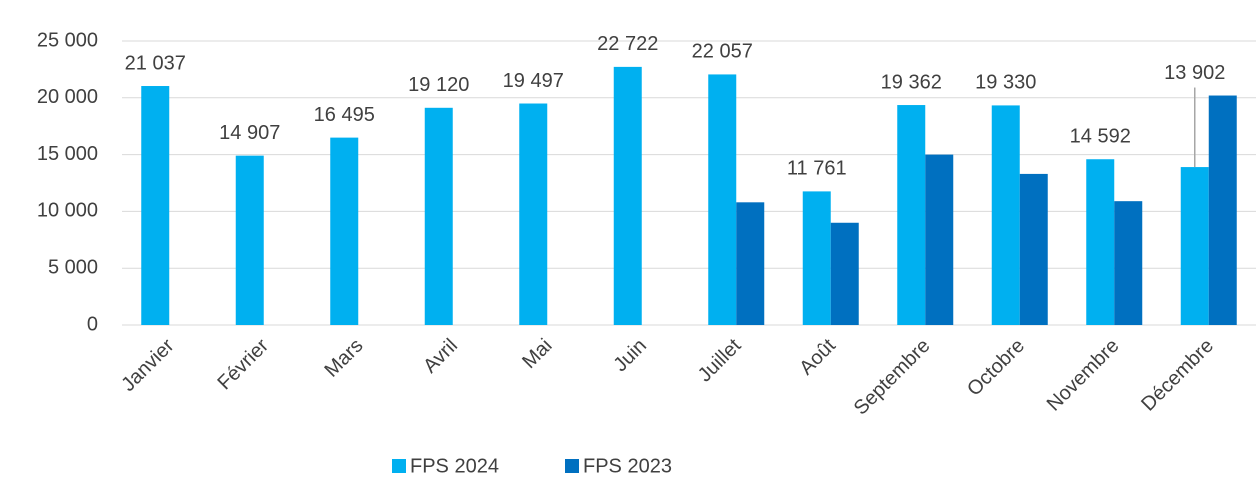 The height and width of the screenshot is (480, 1256). What do you see at coordinates (67, 154) in the screenshot?
I see `y-tick-label: 15 000` at bounding box center [67, 154].